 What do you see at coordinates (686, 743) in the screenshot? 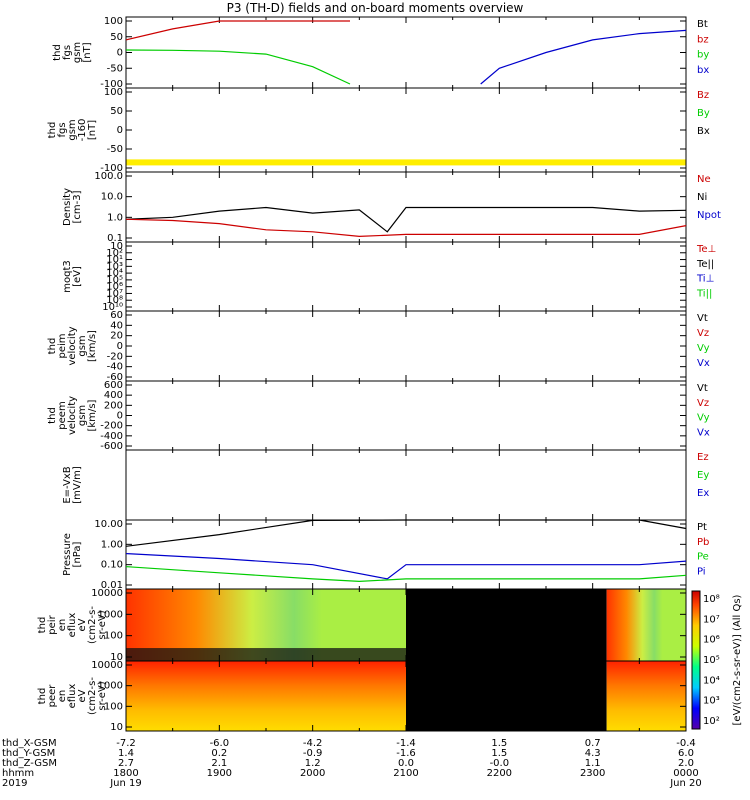
I see `footer-value: -0.4` at bounding box center [686, 743].